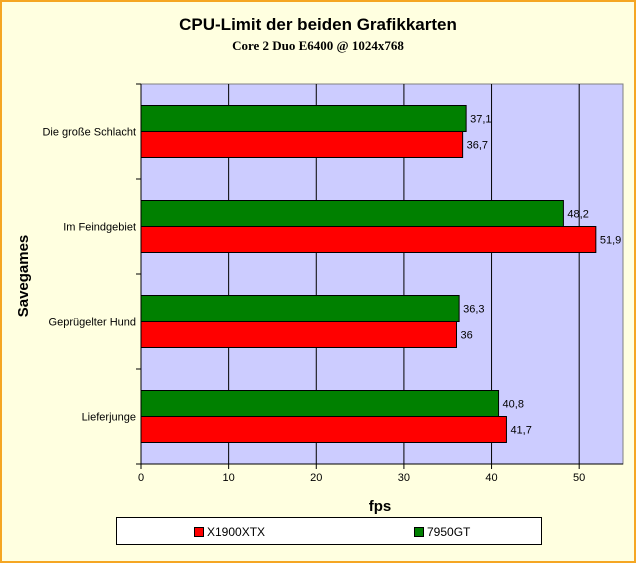  What do you see at coordinates (579, 478) in the screenshot?
I see `x-tick-label-5: 50` at bounding box center [579, 478].